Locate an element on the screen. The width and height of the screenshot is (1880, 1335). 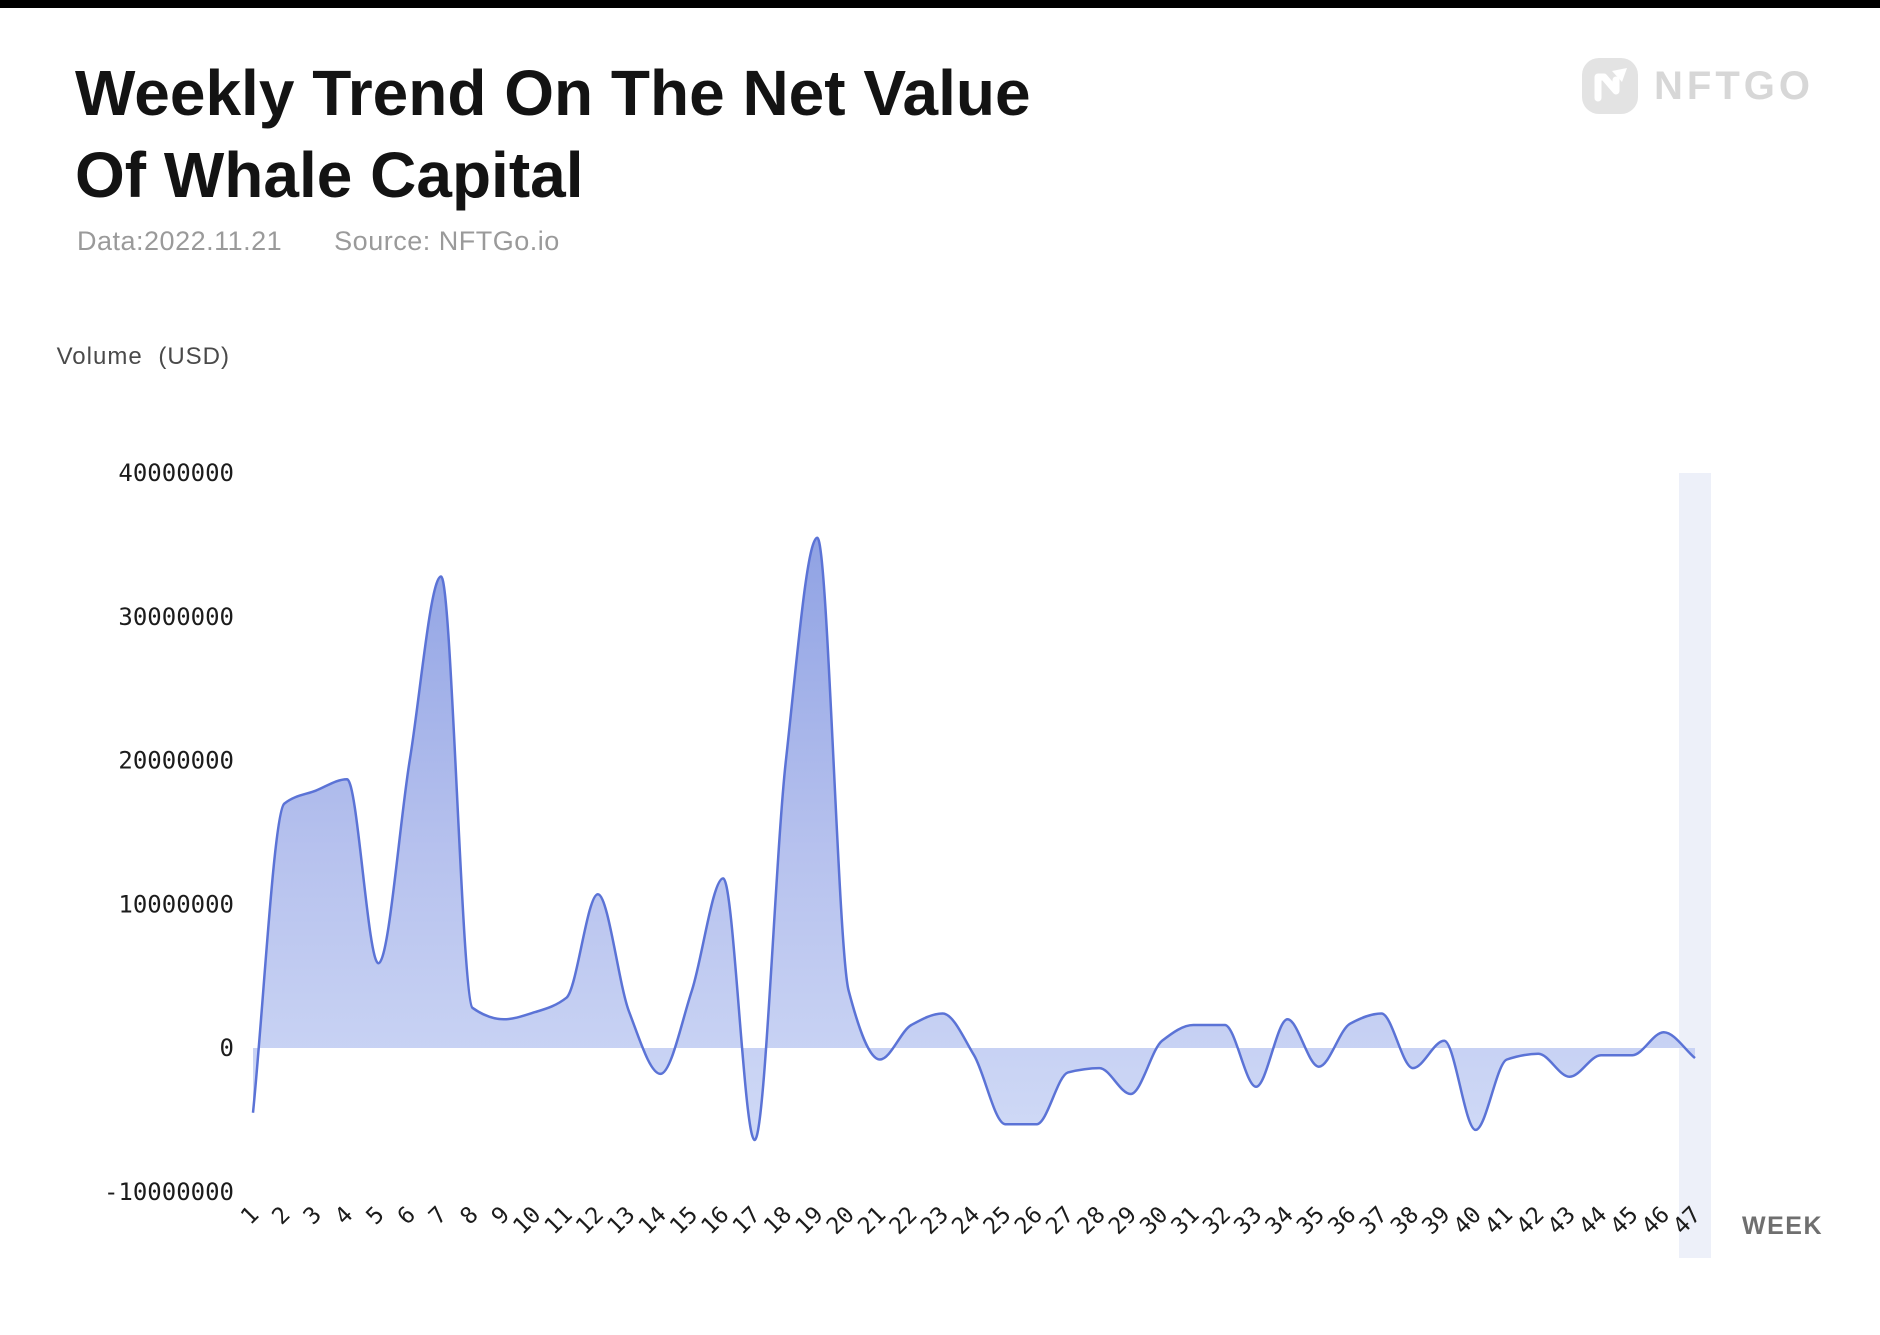
nftgo-logo-mark is located at coordinates (1610, 86).